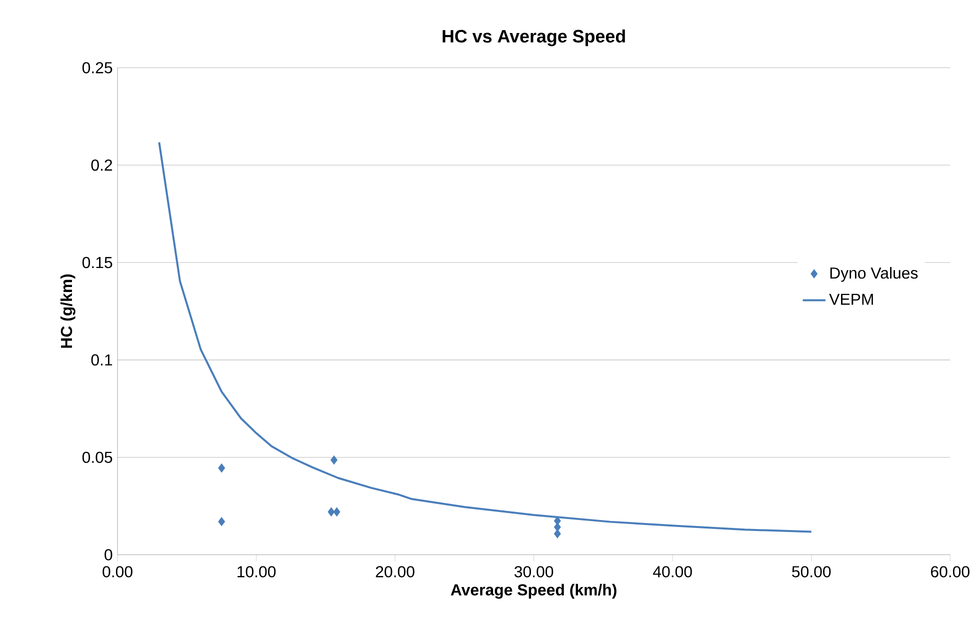 The width and height of the screenshot is (980, 643). Describe the element at coordinates (101, 360) in the screenshot. I see `y-tick-label: 0.1` at that location.